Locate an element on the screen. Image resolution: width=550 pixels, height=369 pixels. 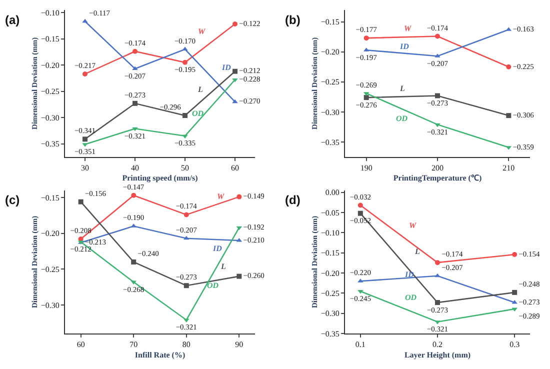
x-tick-label: 0.2 is located at coordinates (437, 345).